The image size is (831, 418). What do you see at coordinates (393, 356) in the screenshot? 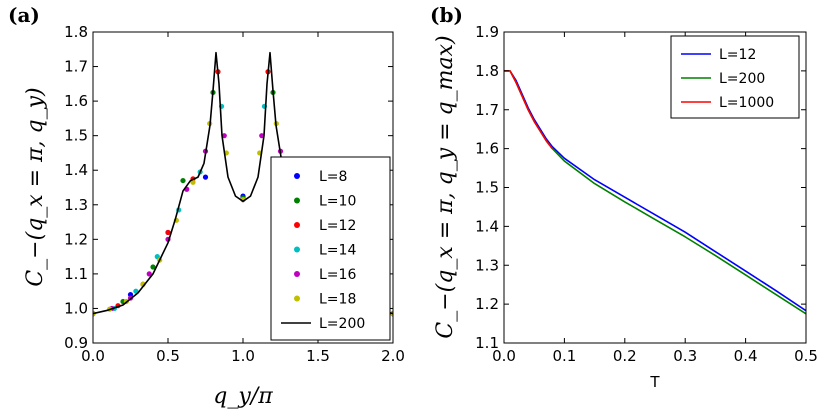
I see `panel-a-xtick-label: 2.0` at bounding box center [393, 356].